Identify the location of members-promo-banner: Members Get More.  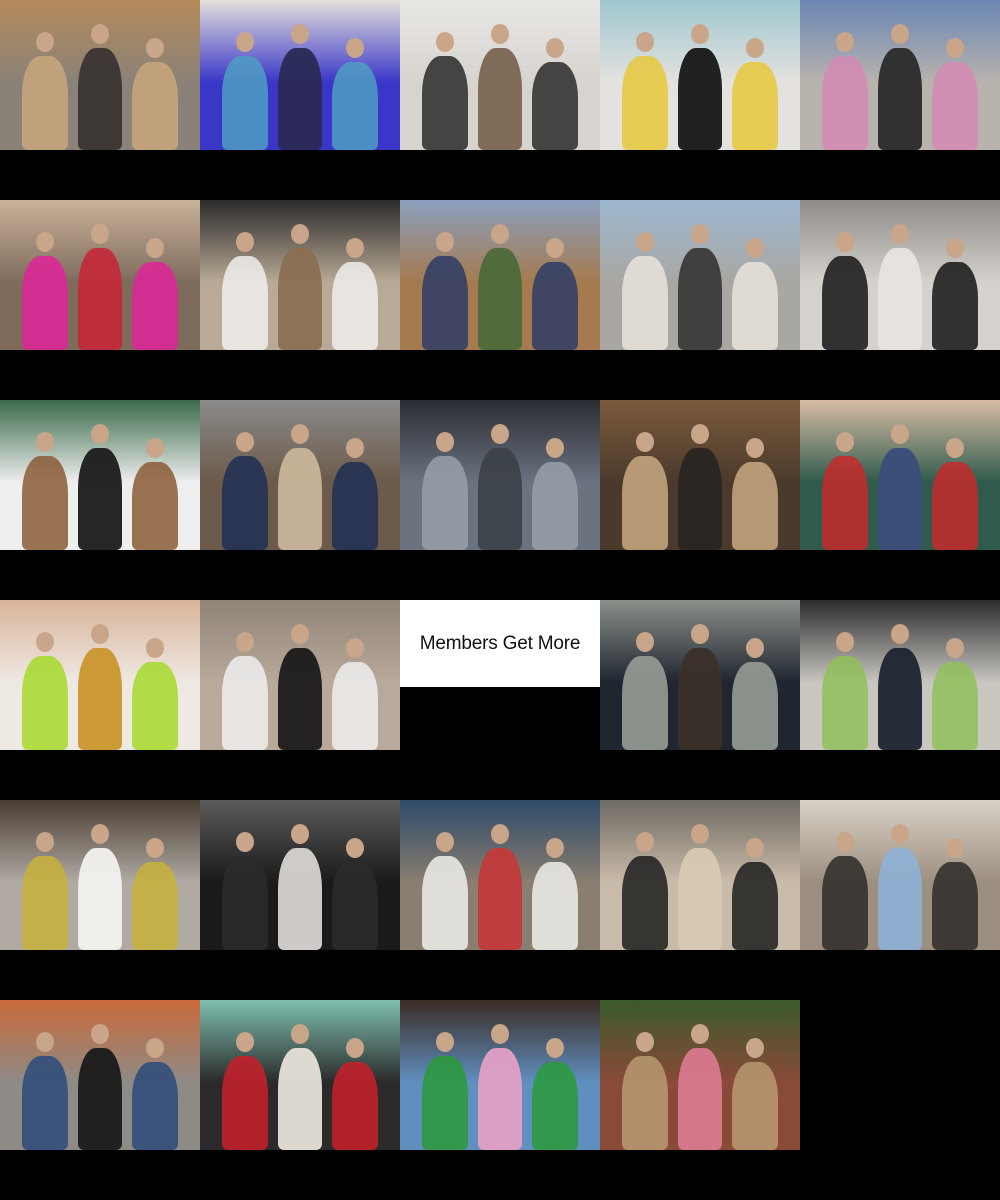
(500, 643).